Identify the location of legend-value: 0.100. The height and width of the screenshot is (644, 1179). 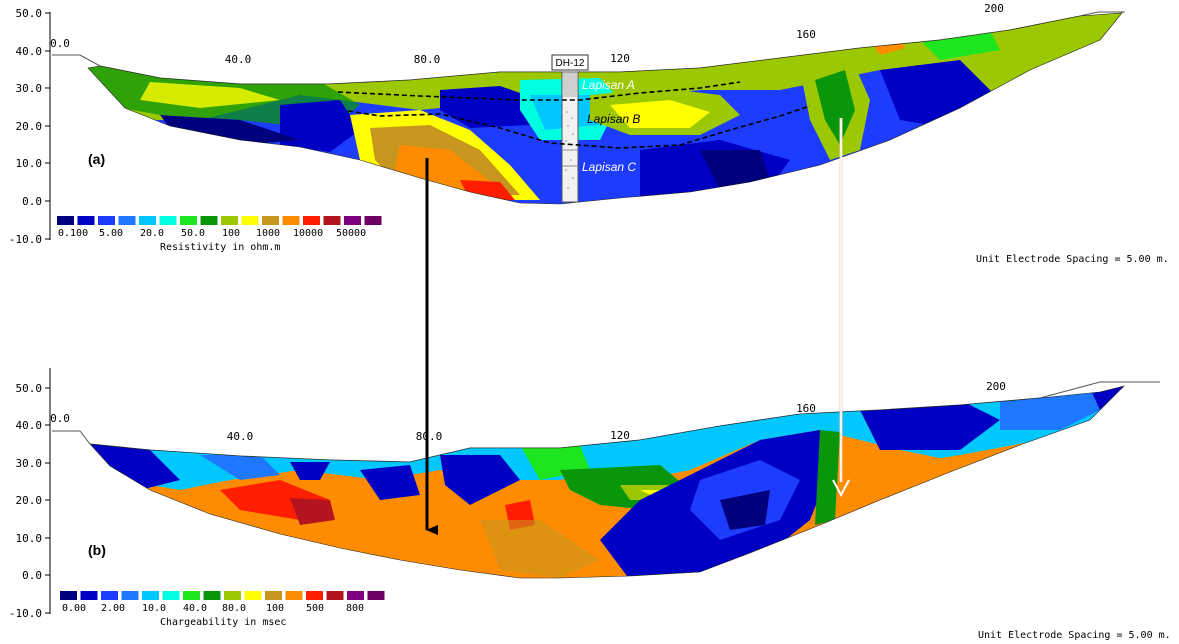
(73, 233).